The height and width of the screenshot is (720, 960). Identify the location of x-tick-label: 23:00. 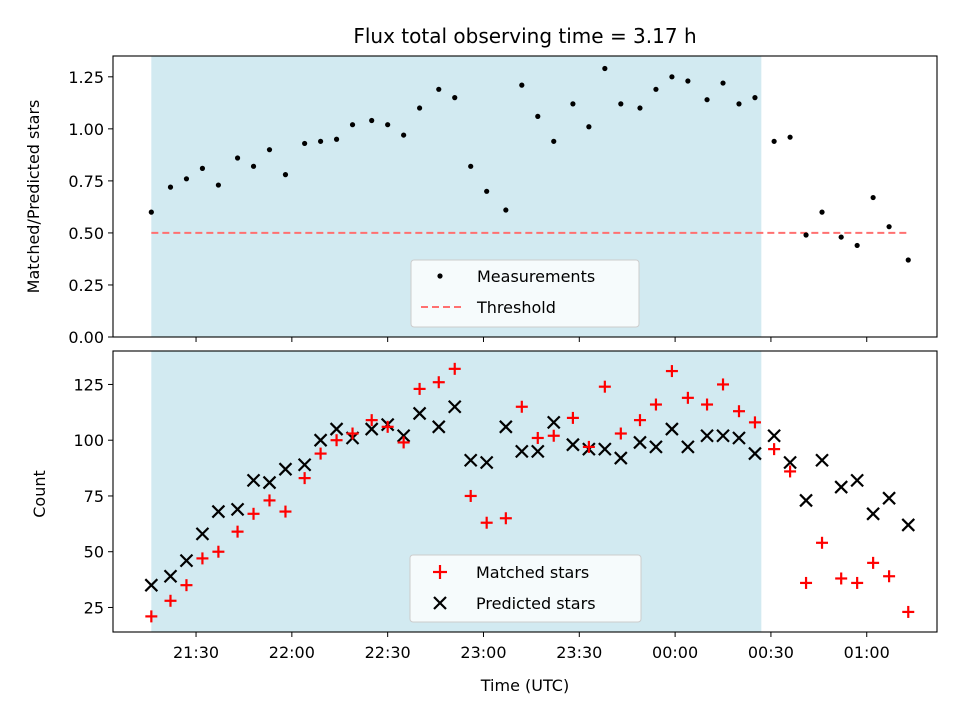
(483, 652).